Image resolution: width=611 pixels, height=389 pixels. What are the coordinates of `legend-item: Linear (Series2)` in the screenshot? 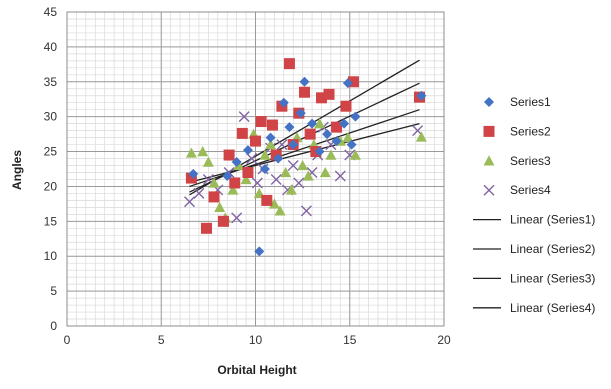 It's located at (534, 249).